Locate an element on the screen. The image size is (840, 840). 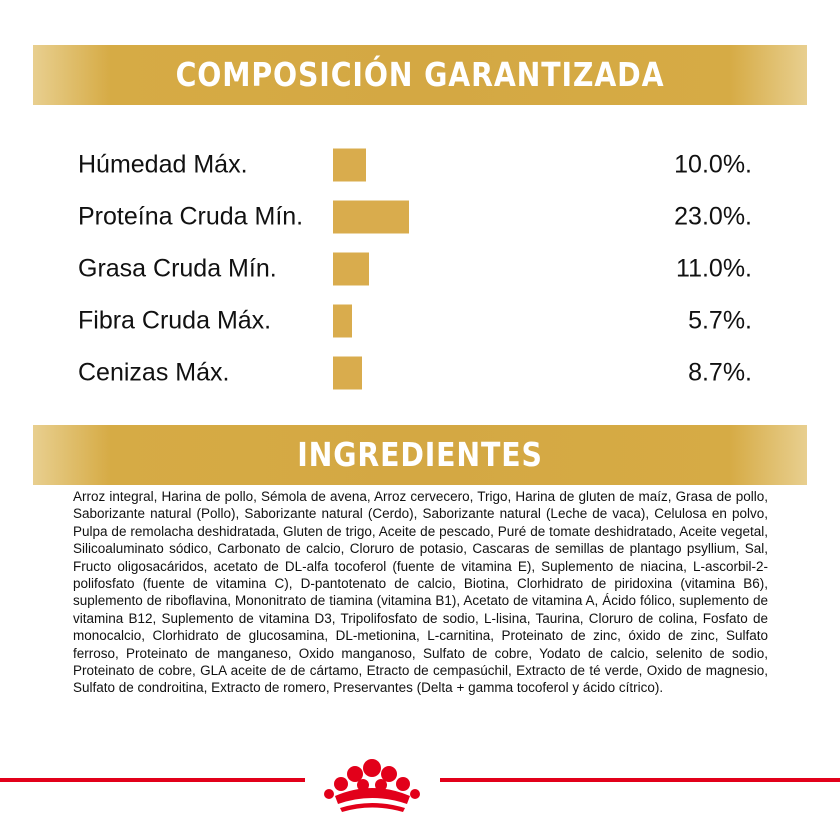
ingredients-heading: INGREDIENTES is located at coordinates (420, 454).